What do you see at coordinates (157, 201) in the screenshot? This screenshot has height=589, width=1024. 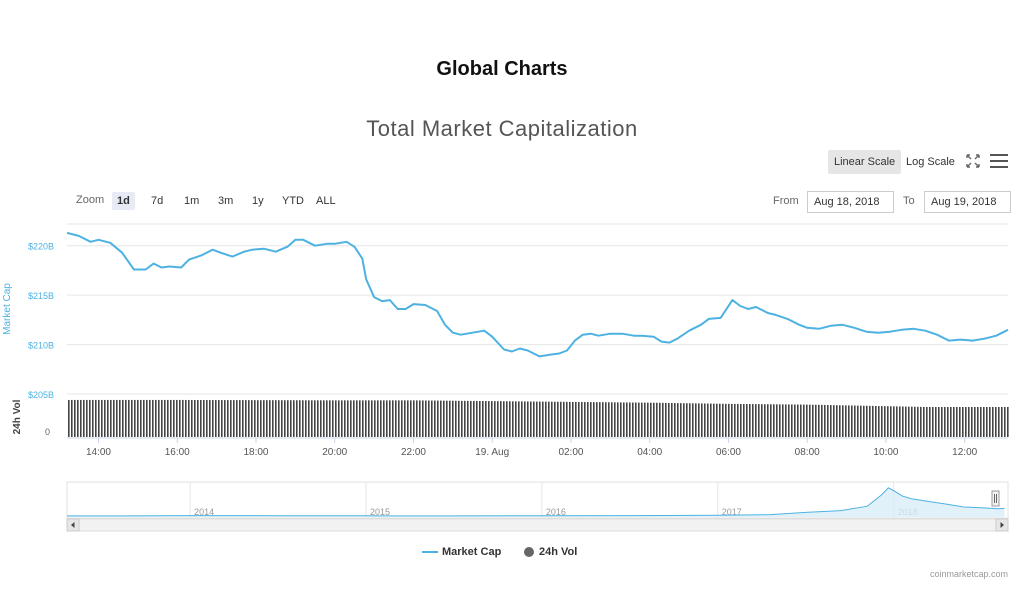 I see `zoom-7d-button: 7d` at bounding box center [157, 201].